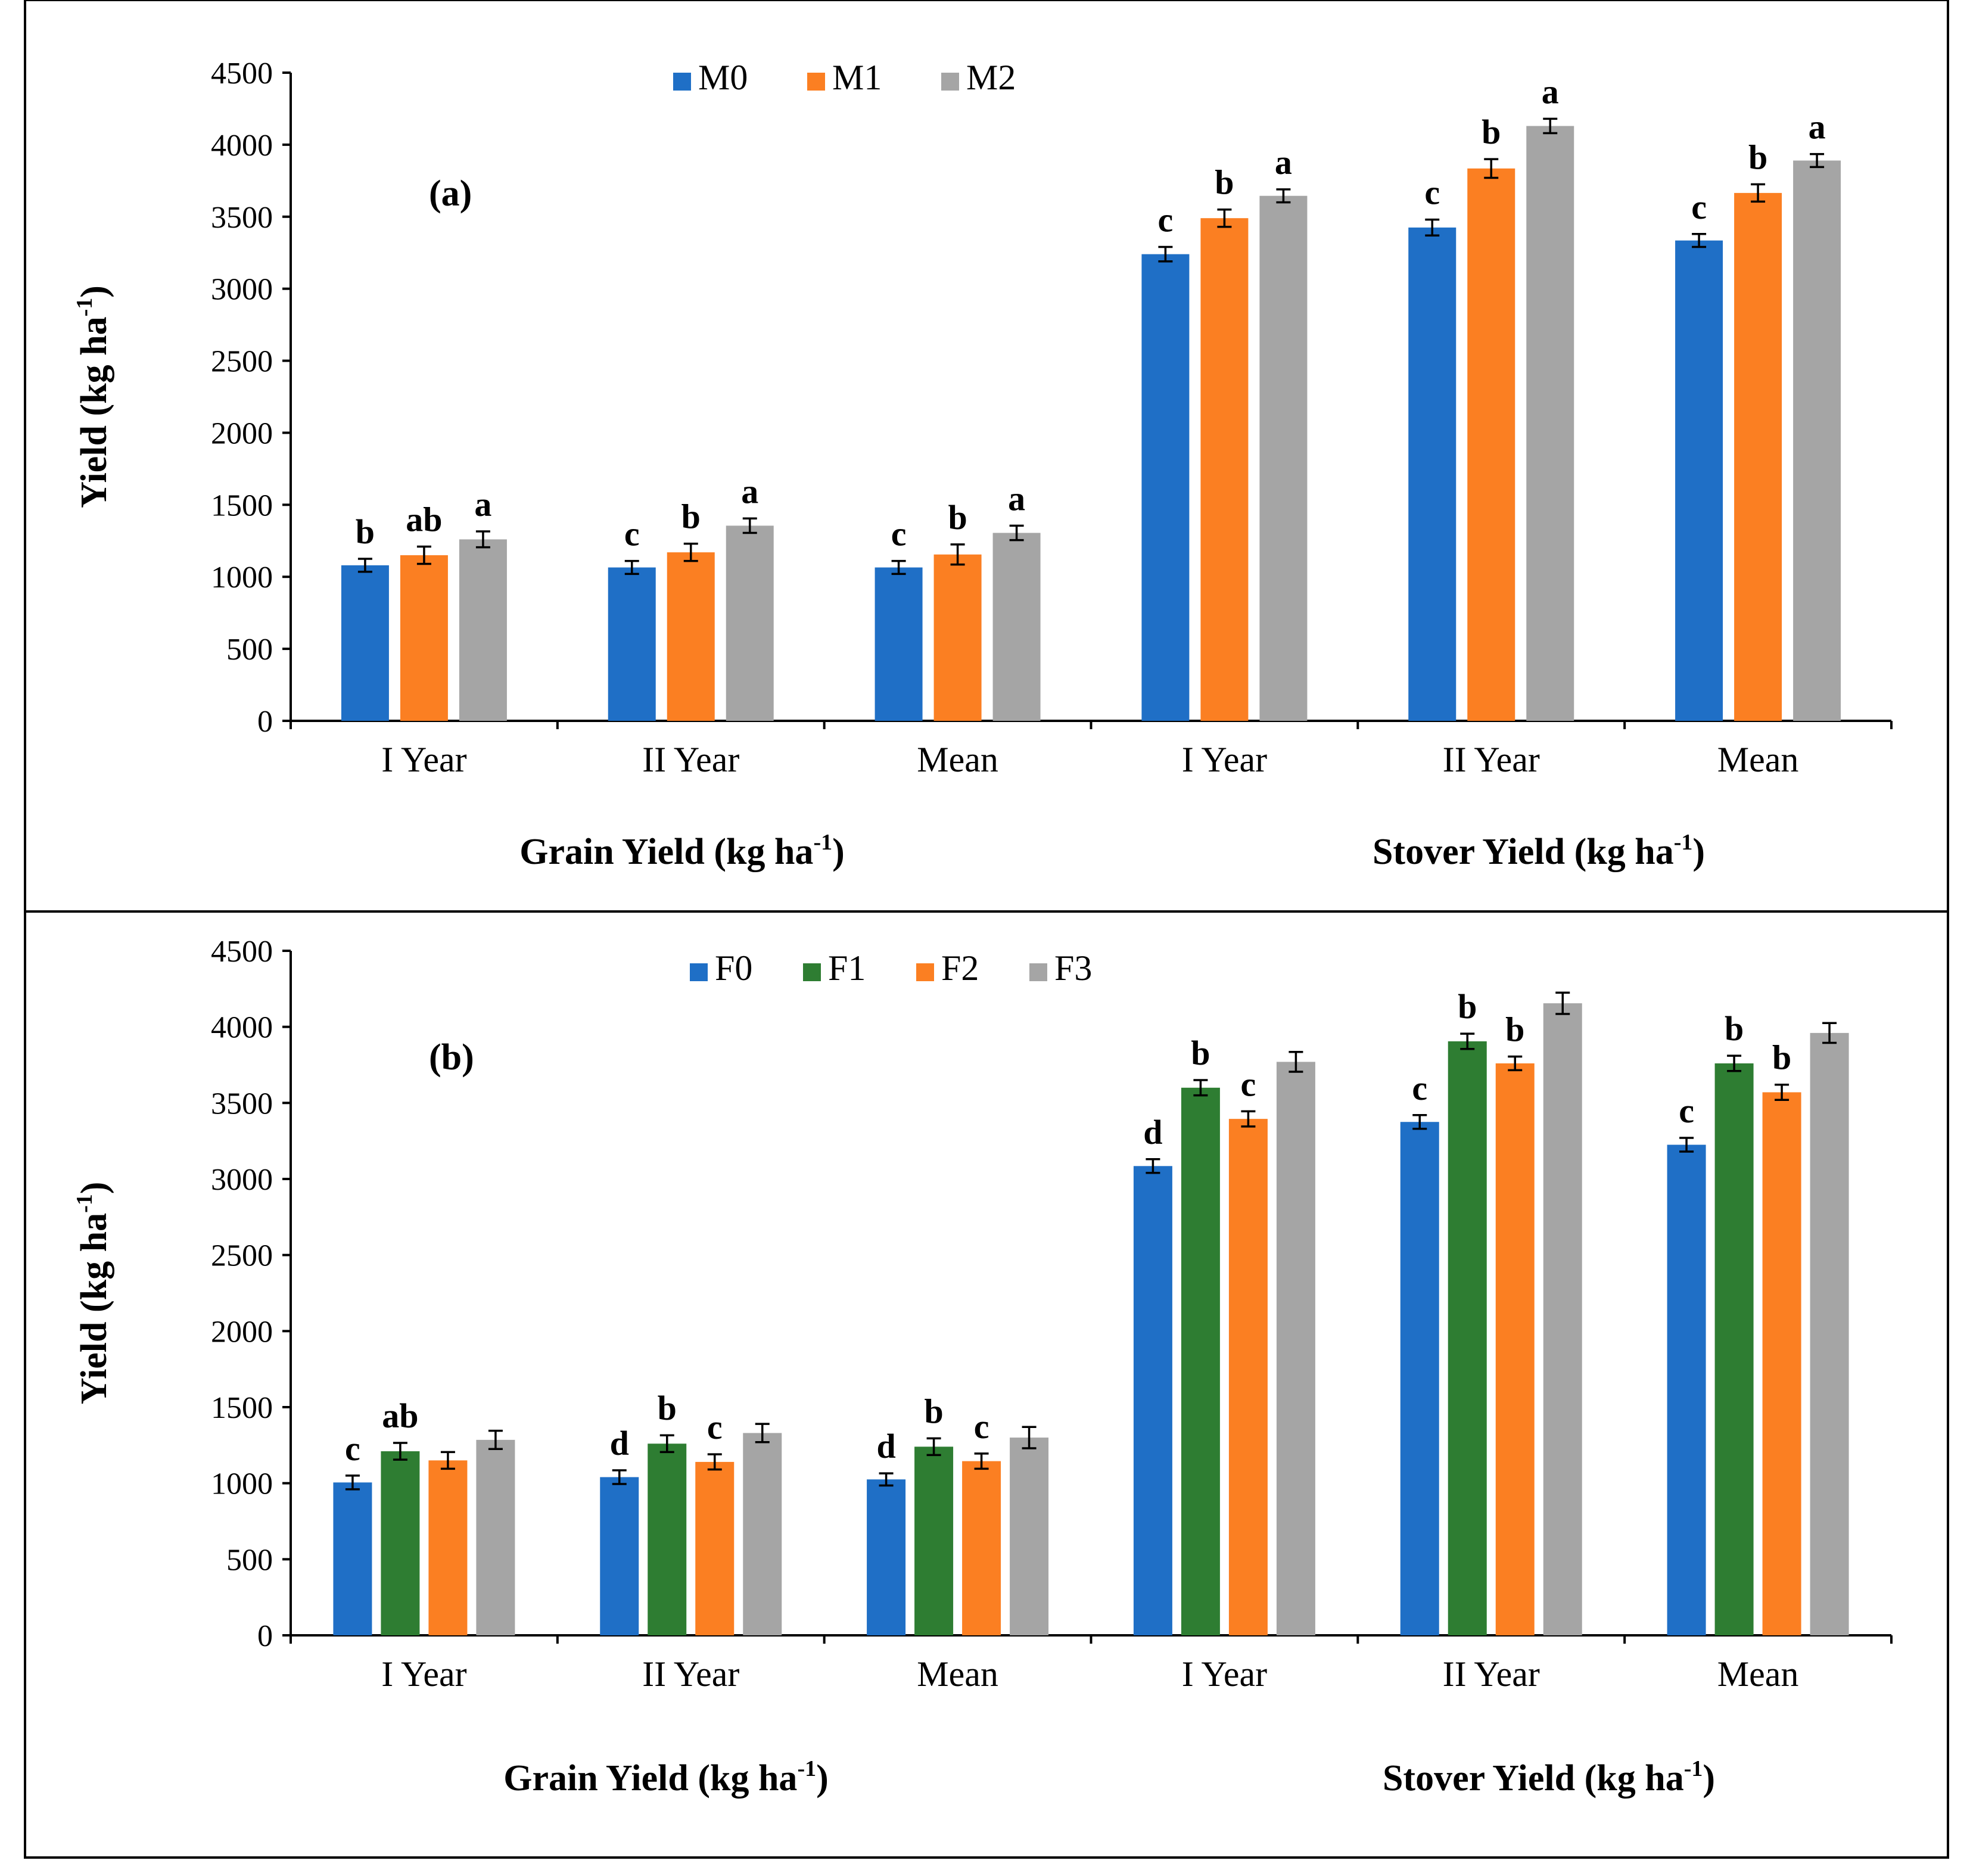  Describe the element at coordinates (242, 1028) in the screenshot. I see `y-tick-label: 4000` at that location.